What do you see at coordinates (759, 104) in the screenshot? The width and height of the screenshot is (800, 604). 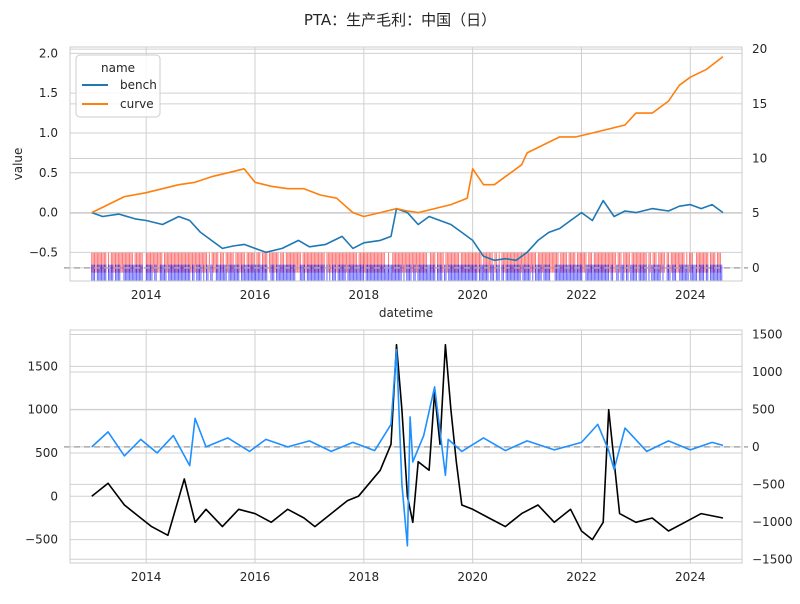 I see `y2-tick-label: 15` at bounding box center [759, 104].